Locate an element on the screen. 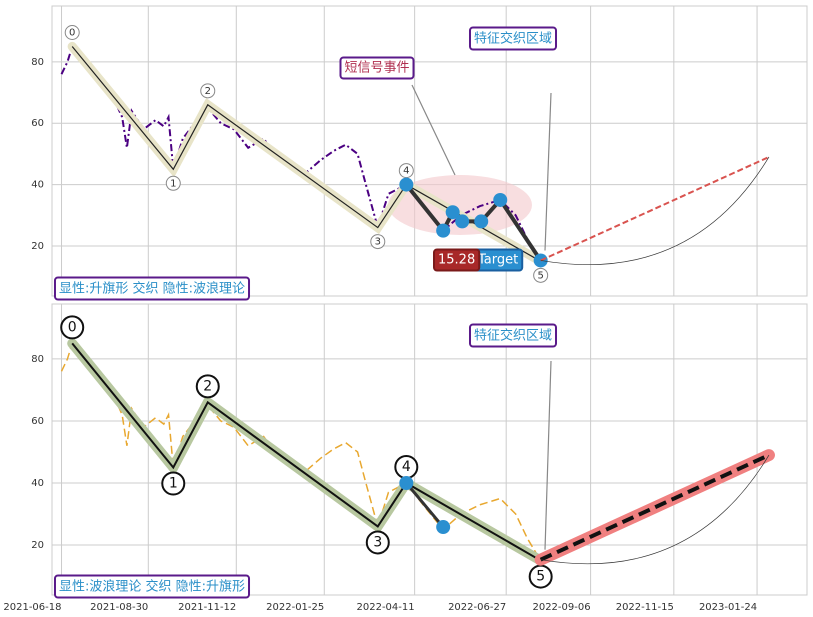 This screenshot has width=813, height=617. x-tick-label: 2022-06-27 is located at coordinates (477, 607).